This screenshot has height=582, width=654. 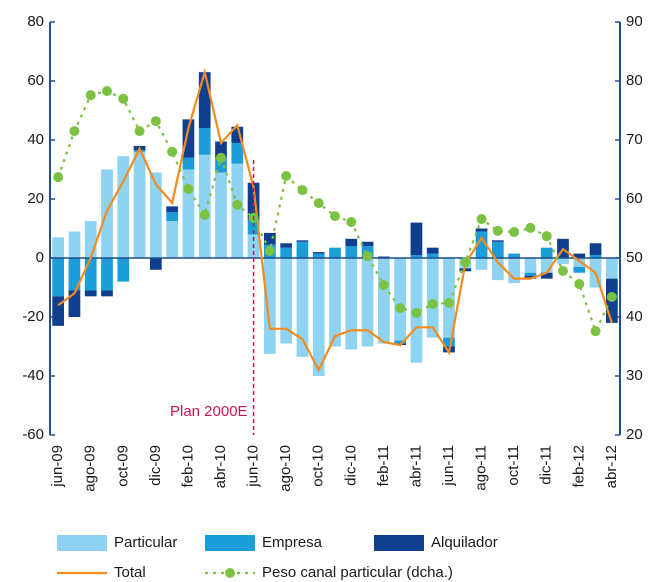 What do you see at coordinates (357, 572) in the screenshot?
I see `legend-label: Peso canal particular (dcha.)` at bounding box center [357, 572].